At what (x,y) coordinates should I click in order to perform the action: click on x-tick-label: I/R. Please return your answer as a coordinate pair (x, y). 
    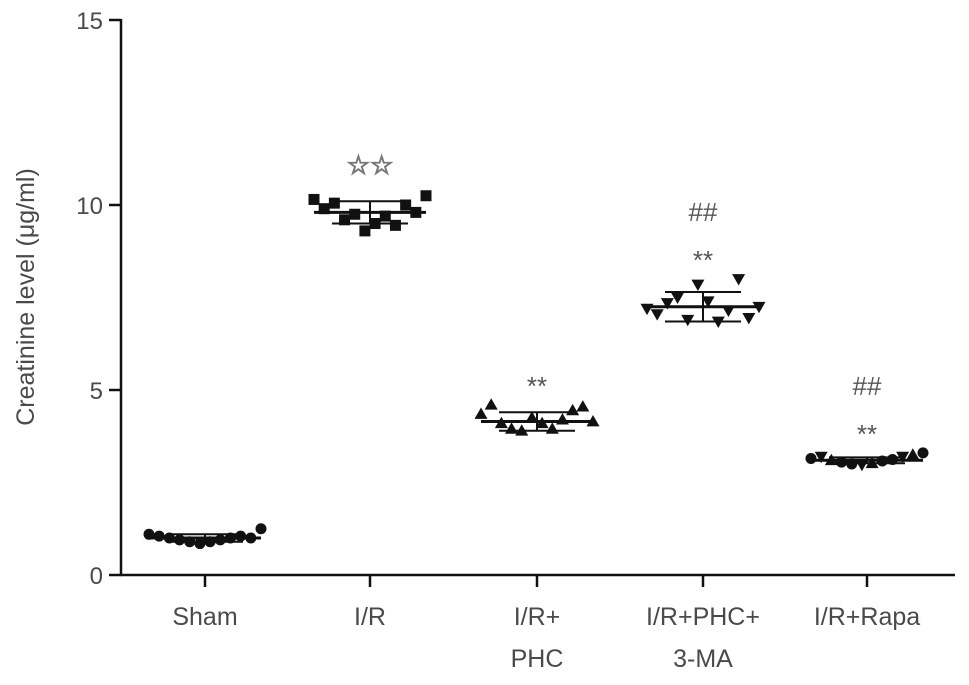
    Looking at the image, I should click on (370, 617).